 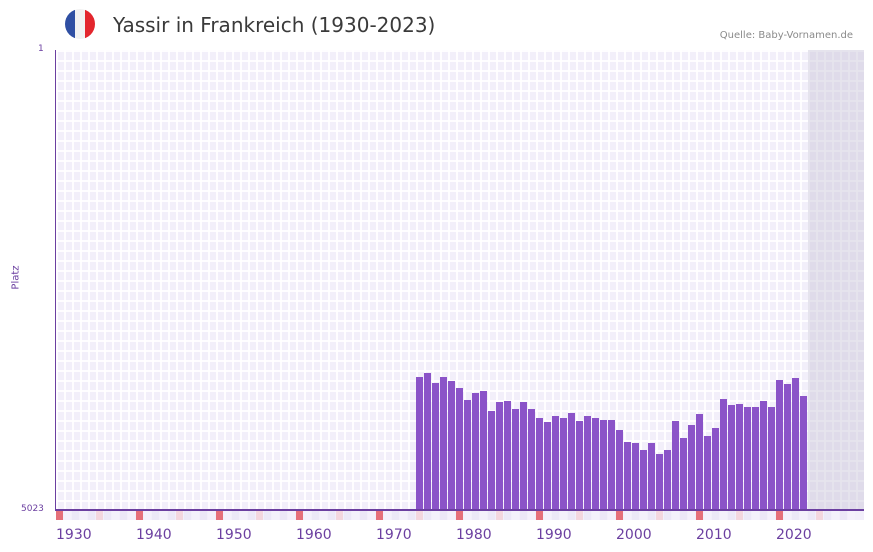 I want to click on bar-1985, so click(x=499, y=456).